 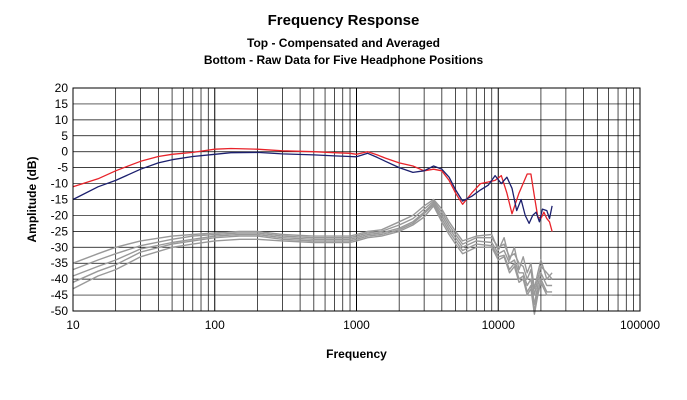 What do you see at coordinates (32, 200) in the screenshot?
I see `y-axis-label: Amplitude (dB)` at bounding box center [32, 200].